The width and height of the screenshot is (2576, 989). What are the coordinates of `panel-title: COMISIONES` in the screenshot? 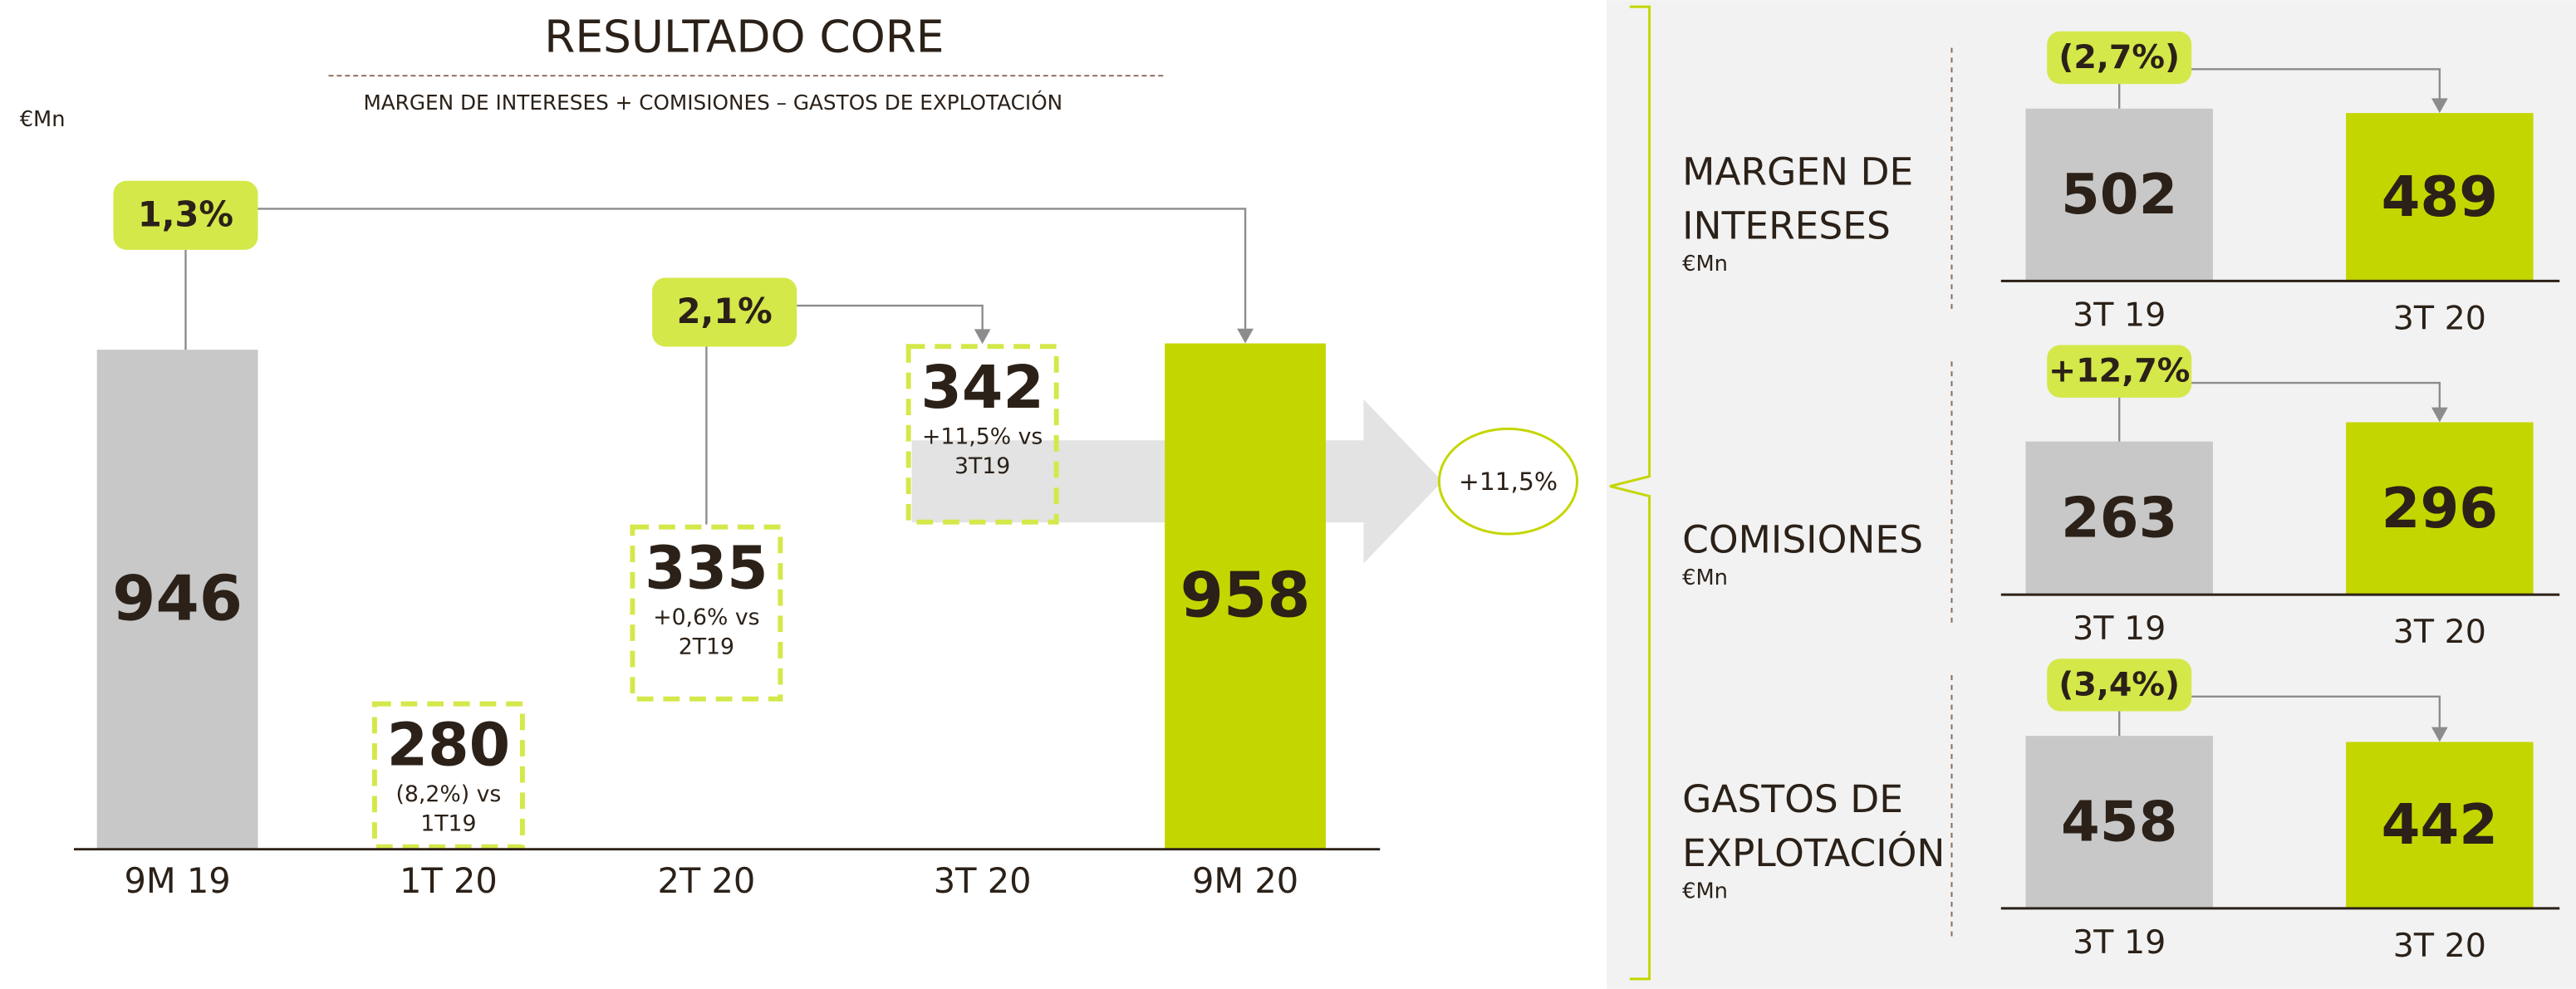 It's located at (1802, 539).